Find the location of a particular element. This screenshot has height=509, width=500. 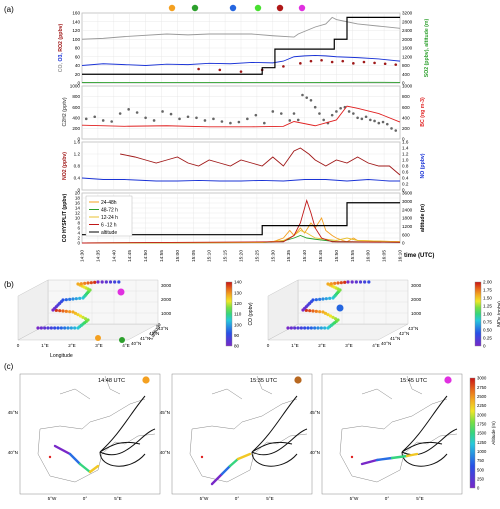

lon-tick: 5°W is located at coordinates (204, 498).